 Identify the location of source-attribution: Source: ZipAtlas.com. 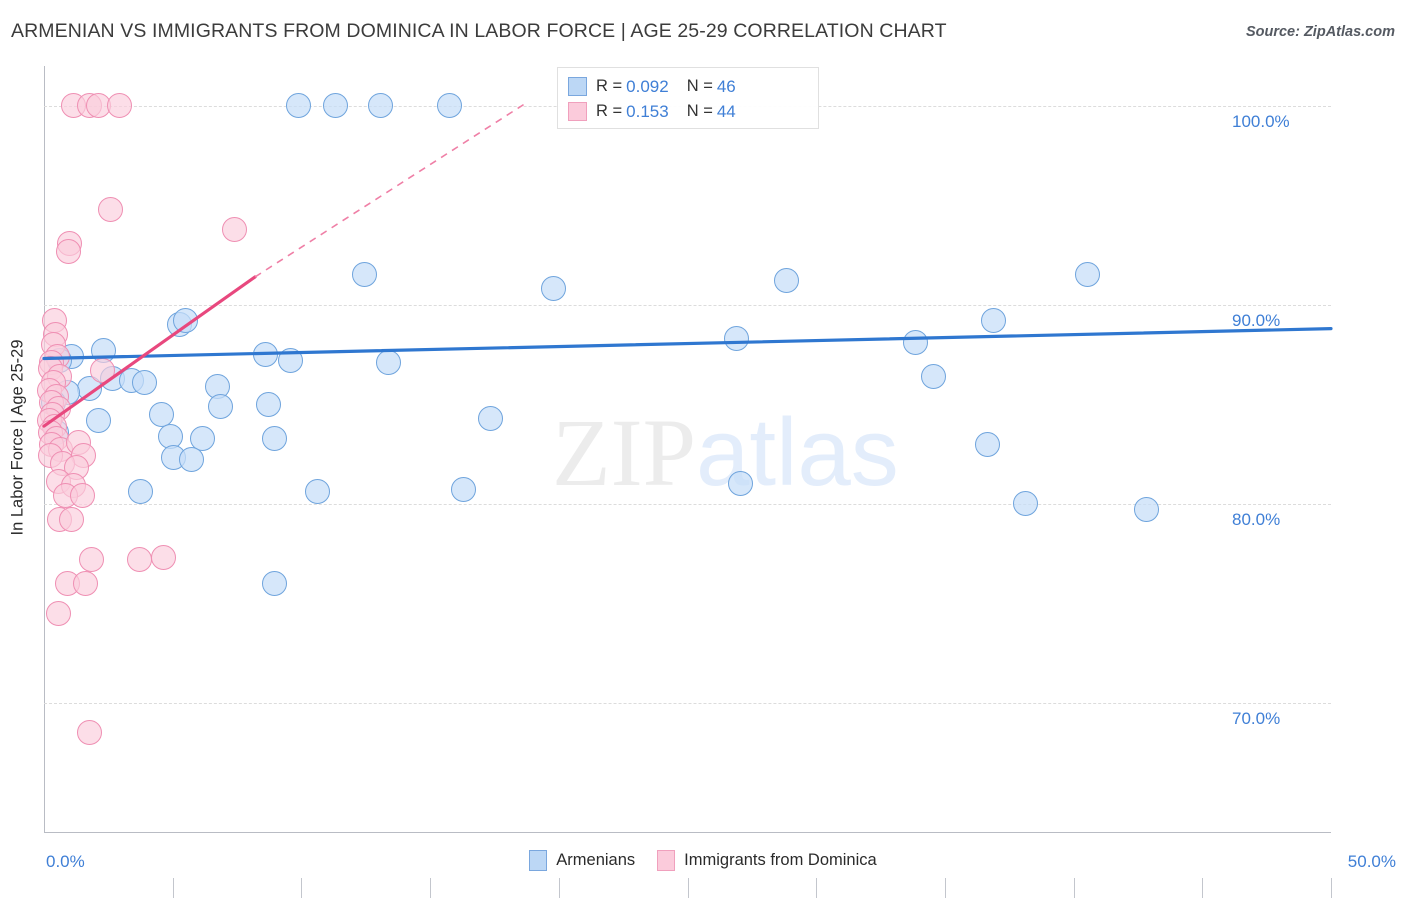
(1320, 32).